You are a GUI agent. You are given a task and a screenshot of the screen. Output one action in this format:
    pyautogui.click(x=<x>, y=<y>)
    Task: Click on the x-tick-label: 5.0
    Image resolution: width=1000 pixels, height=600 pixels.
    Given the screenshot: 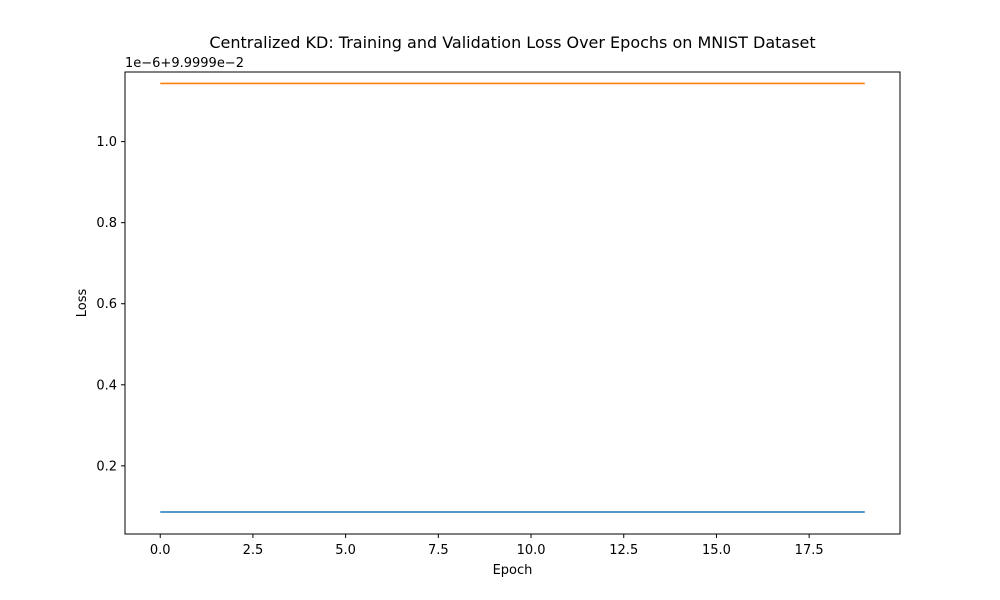 What is the action you would take?
    pyautogui.click(x=345, y=550)
    